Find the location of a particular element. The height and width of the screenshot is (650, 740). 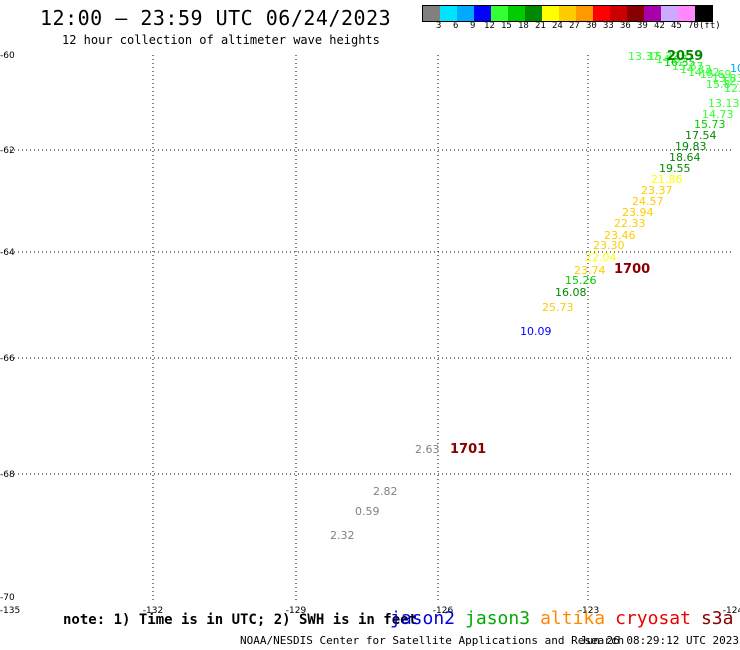

wave-height-label: 10.5 is located at coordinates (735, 68).